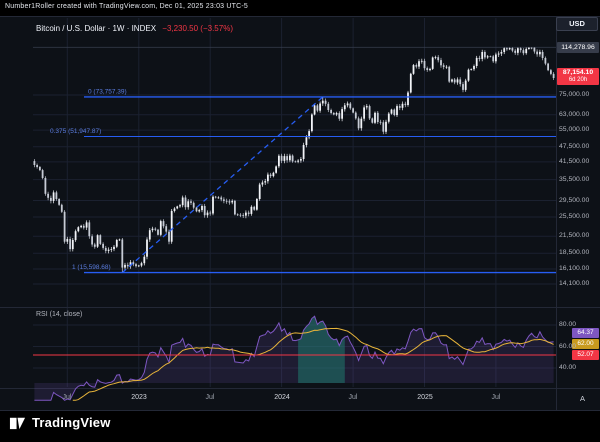 The height and width of the screenshot is (442, 600). Describe the element at coordinates (574, 268) in the screenshot. I see `price-tick-label: 16,100.00` at that location.